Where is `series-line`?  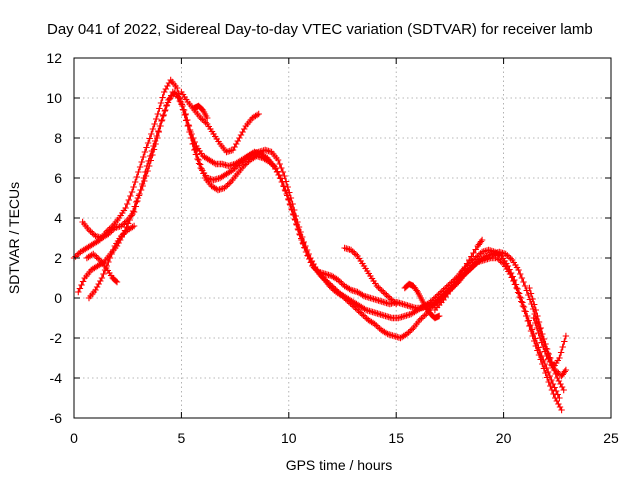 series-line is located at coordinates (547, 332).